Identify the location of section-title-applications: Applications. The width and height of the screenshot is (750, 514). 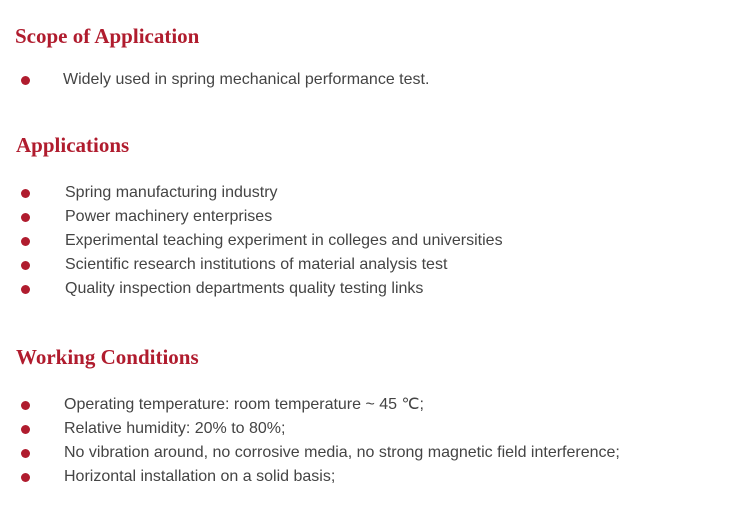
(73, 145).